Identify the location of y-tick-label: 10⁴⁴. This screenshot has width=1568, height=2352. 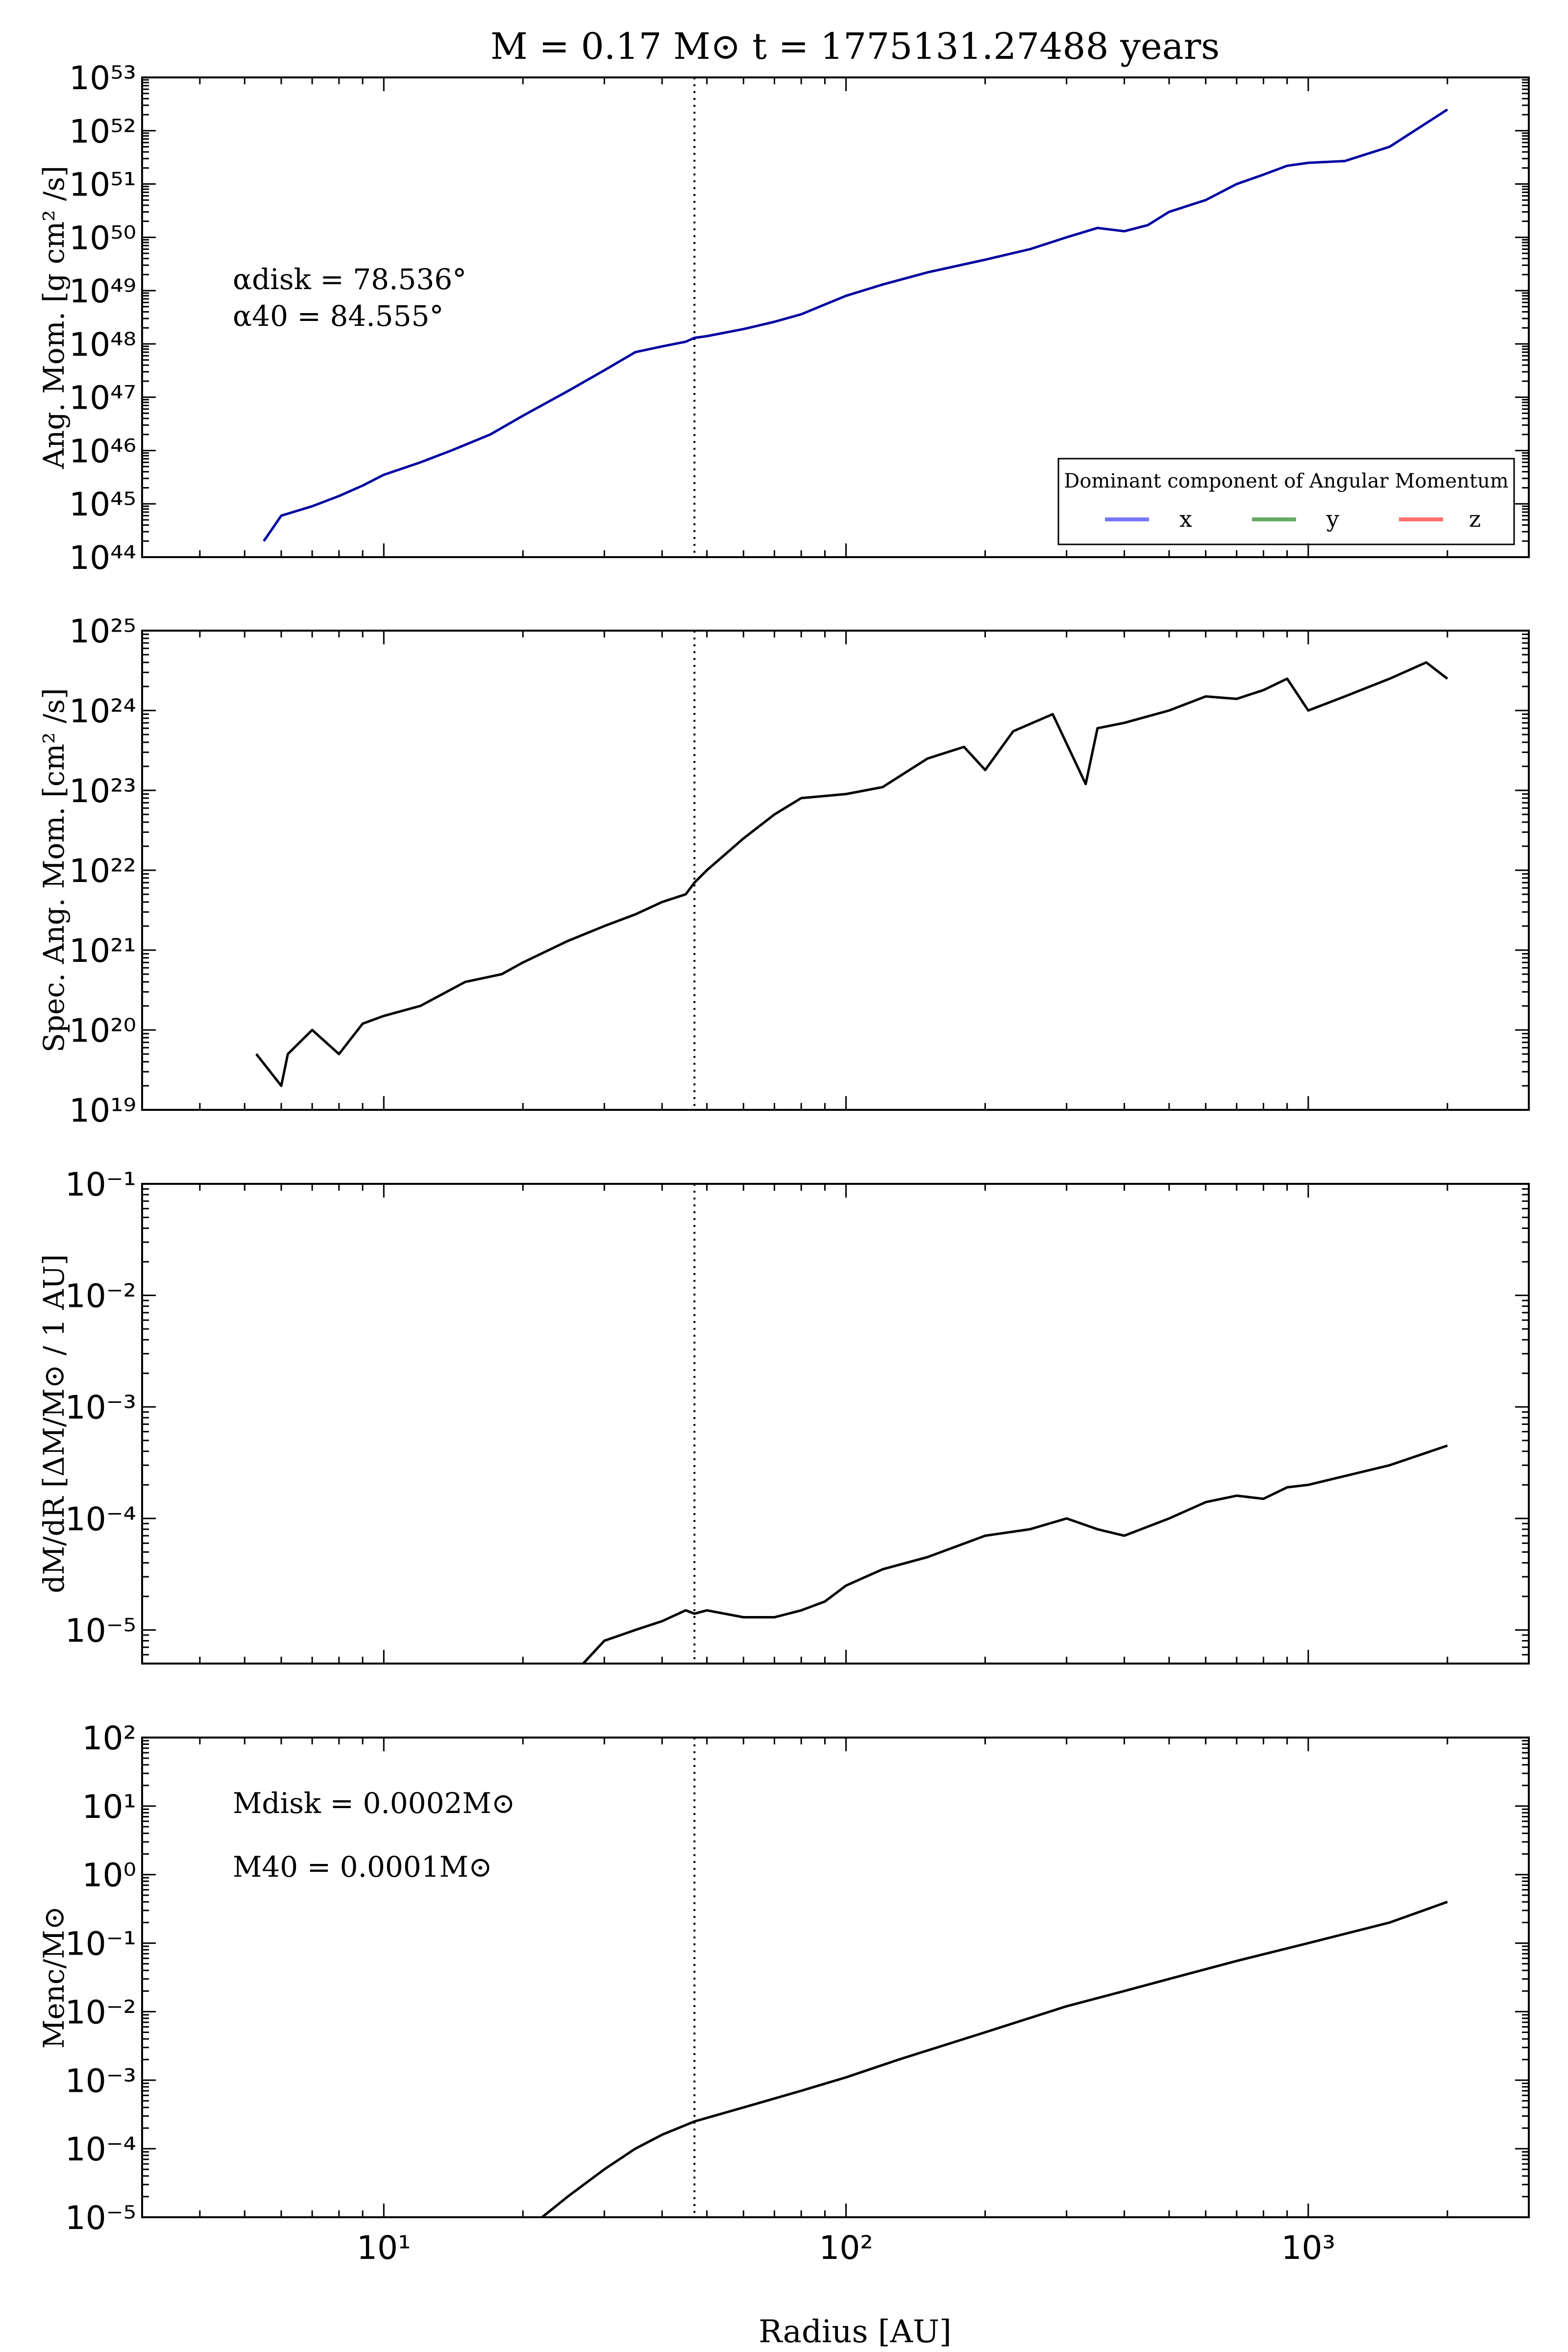
(102, 558).